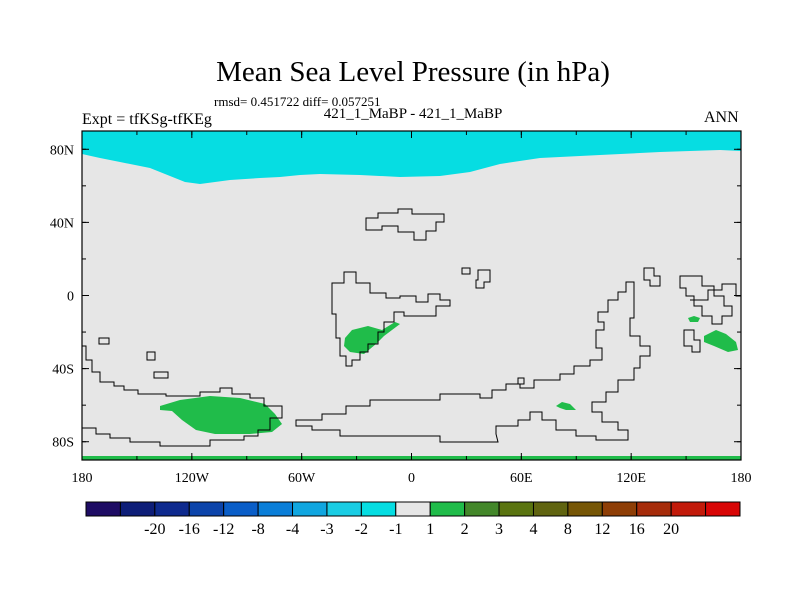  Describe the element at coordinates (192, 478) in the screenshot. I see `lon-label: 120W` at that location.